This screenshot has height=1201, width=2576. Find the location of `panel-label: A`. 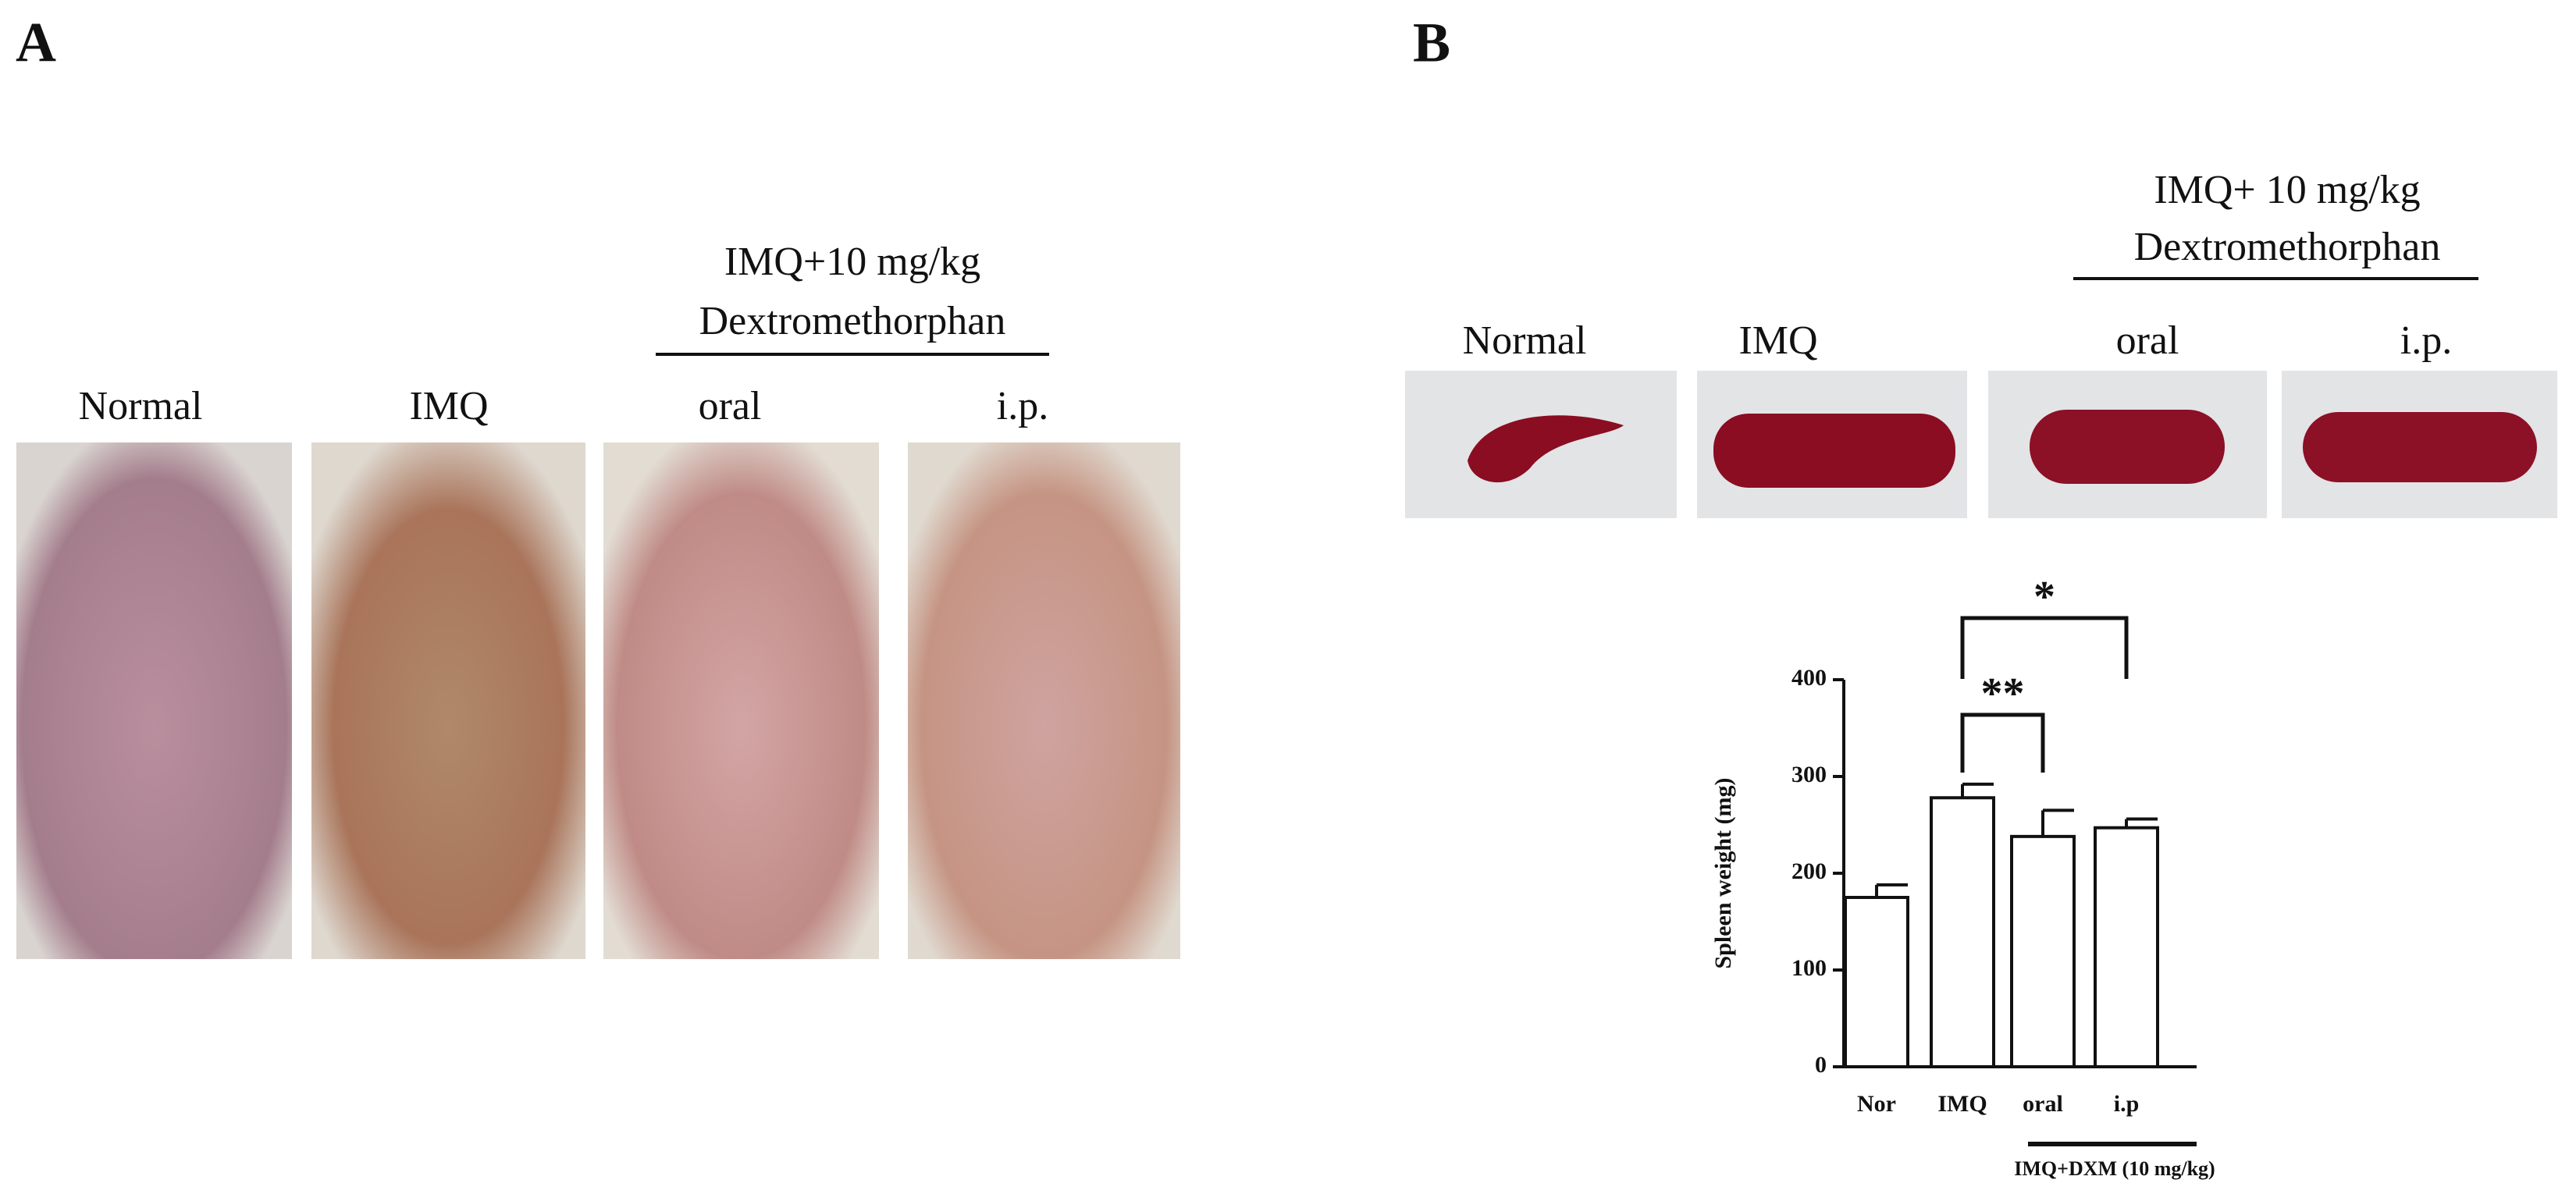

panel-label: A is located at coordinates (36, 43).